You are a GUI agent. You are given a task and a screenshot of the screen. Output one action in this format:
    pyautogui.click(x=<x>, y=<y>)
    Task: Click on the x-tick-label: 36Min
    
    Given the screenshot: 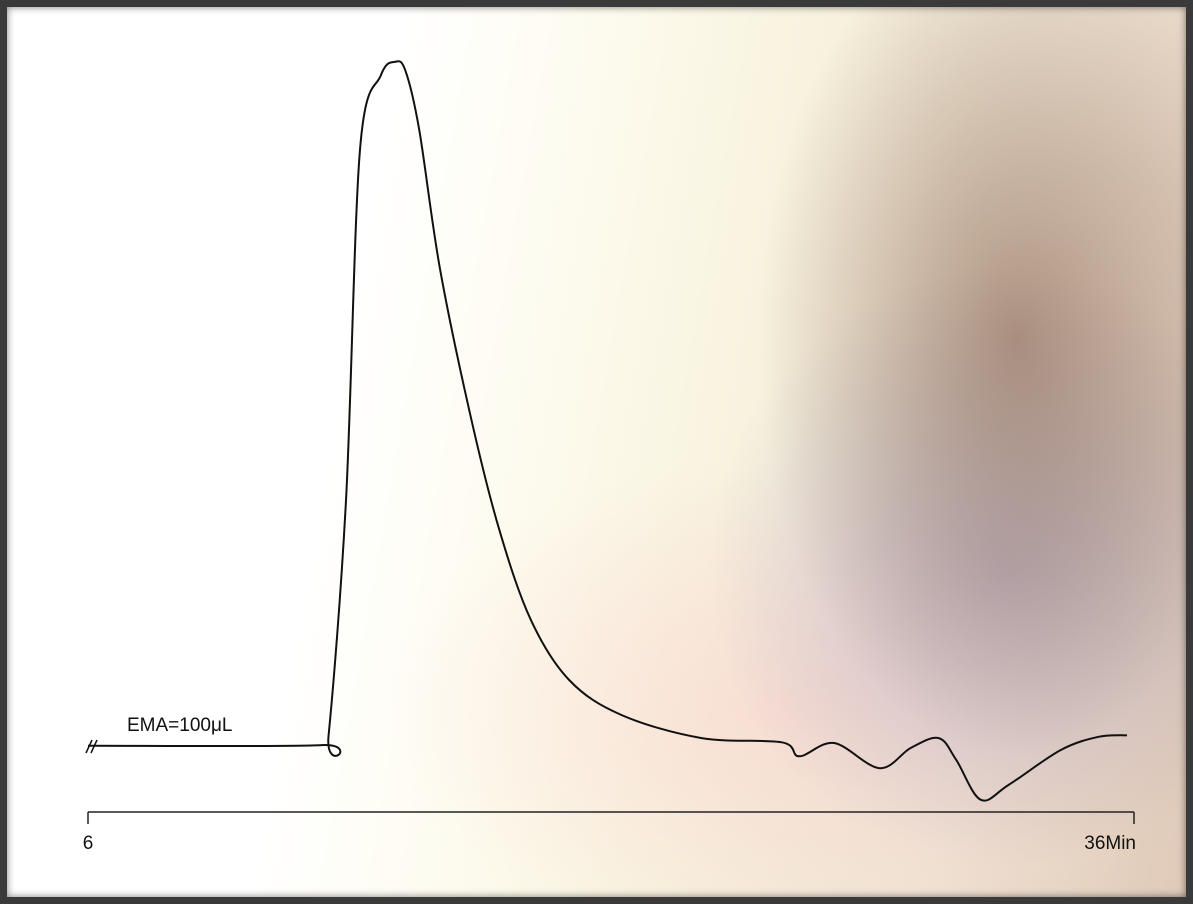 What is the action you would take?
    pyautogui.click(x=1110, y=843)
    